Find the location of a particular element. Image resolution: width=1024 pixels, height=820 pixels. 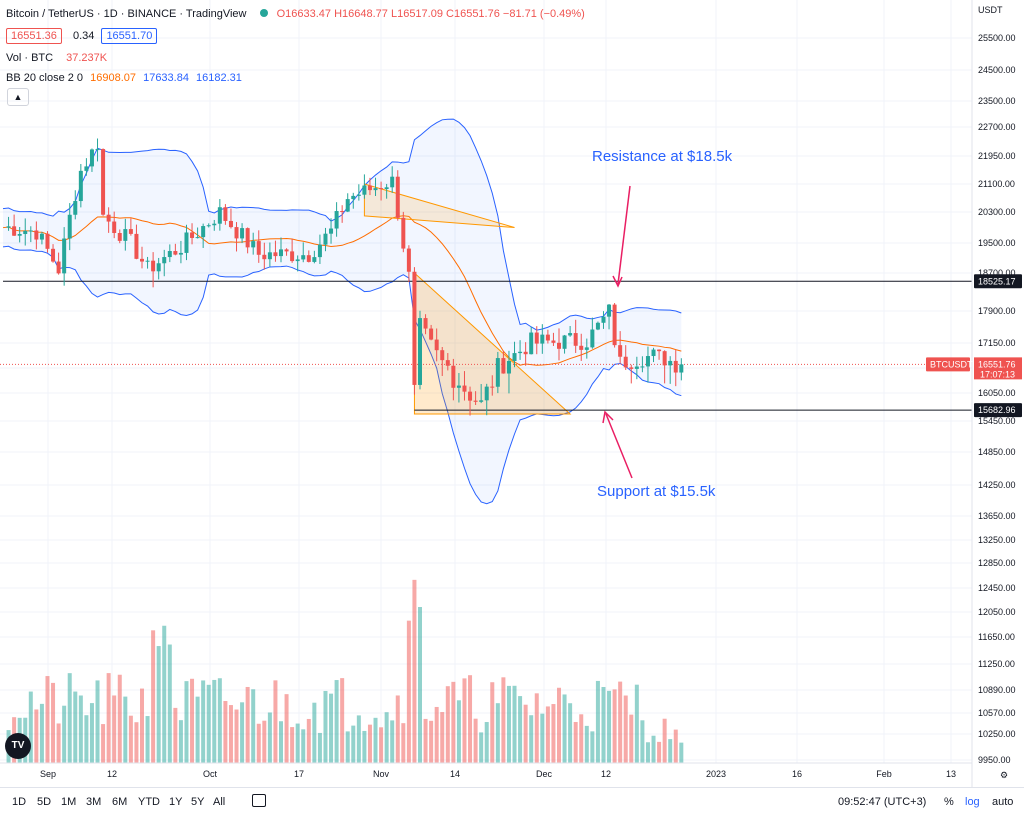

countdown-tag: 17:07:13 is located at coordinates (997, 374).